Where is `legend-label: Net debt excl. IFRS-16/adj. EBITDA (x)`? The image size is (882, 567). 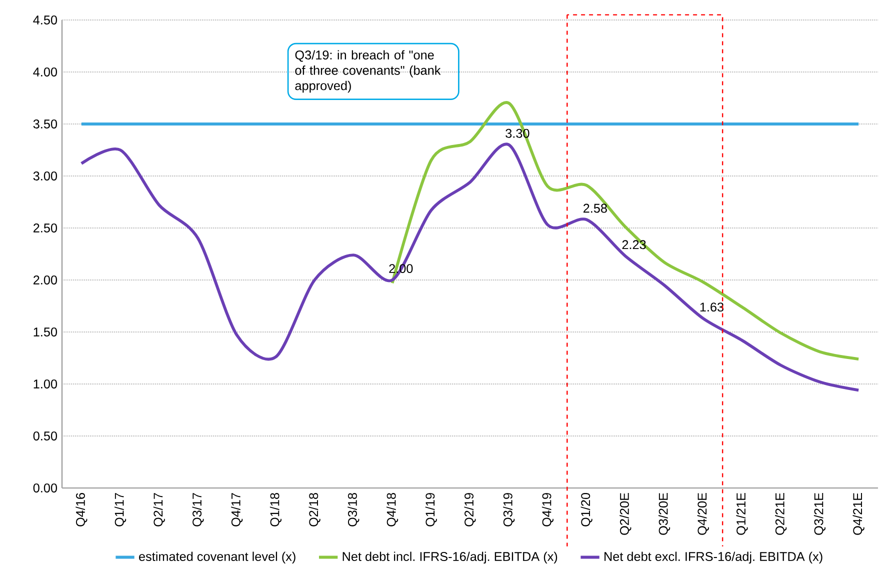
legend-label: Net debt excl. IFRS-16/adj. EBITDA (x) is located at coordinates (713, 558).